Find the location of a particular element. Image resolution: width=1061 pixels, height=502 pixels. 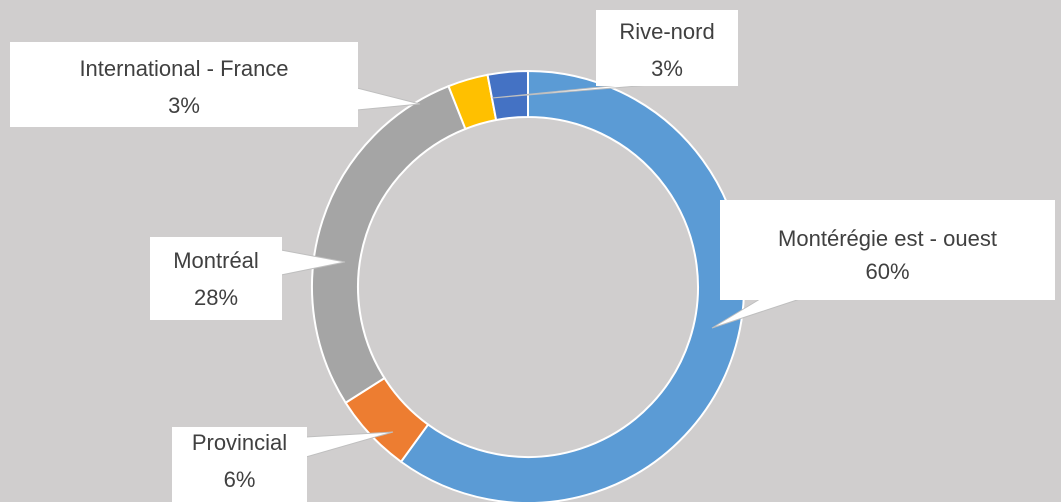

label-category: Rive-nord is located at coordinates (666, 31).